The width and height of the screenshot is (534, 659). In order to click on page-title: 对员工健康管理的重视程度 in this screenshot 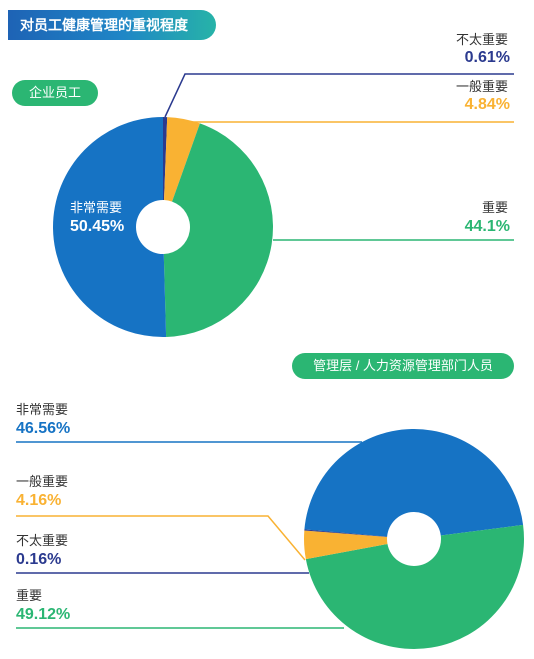, I will do `click(112, 25)`.